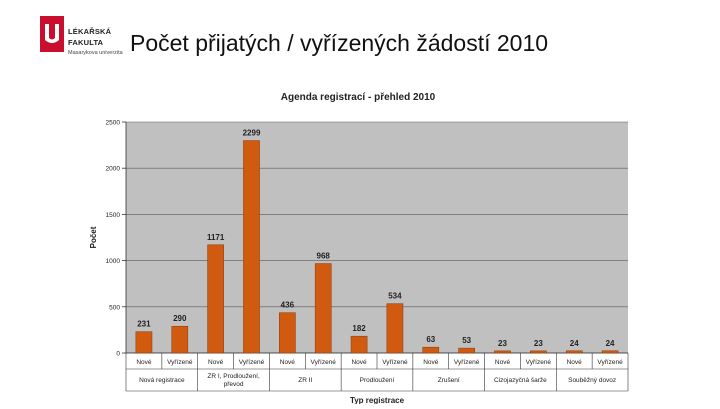 This screenshot has height=409, width=720. I want to click on y-axis-label: Počet, so click(93, 237).